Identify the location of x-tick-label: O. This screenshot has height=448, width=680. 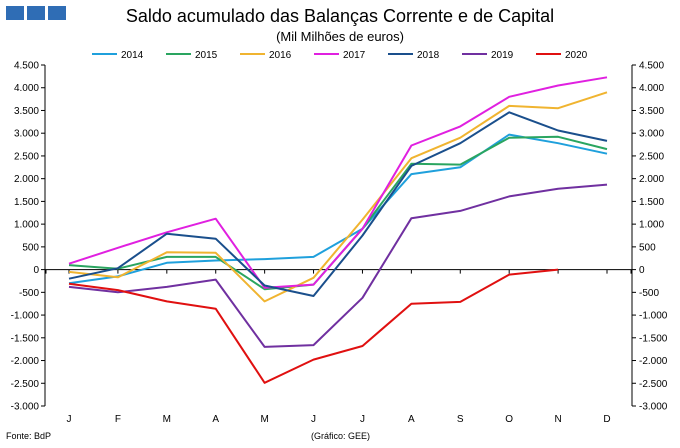
(509, 419).